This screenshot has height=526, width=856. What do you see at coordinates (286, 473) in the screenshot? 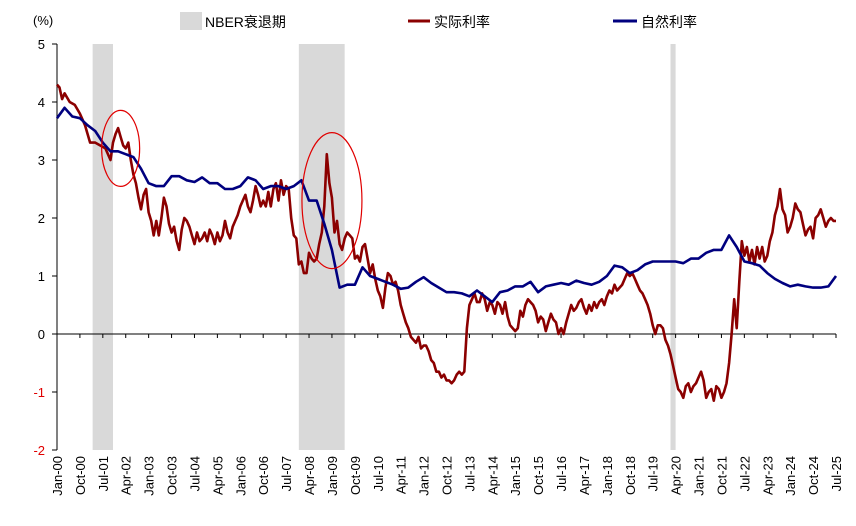
I see `x-tick-label: Jul-07` at bounding box center [286, 473].